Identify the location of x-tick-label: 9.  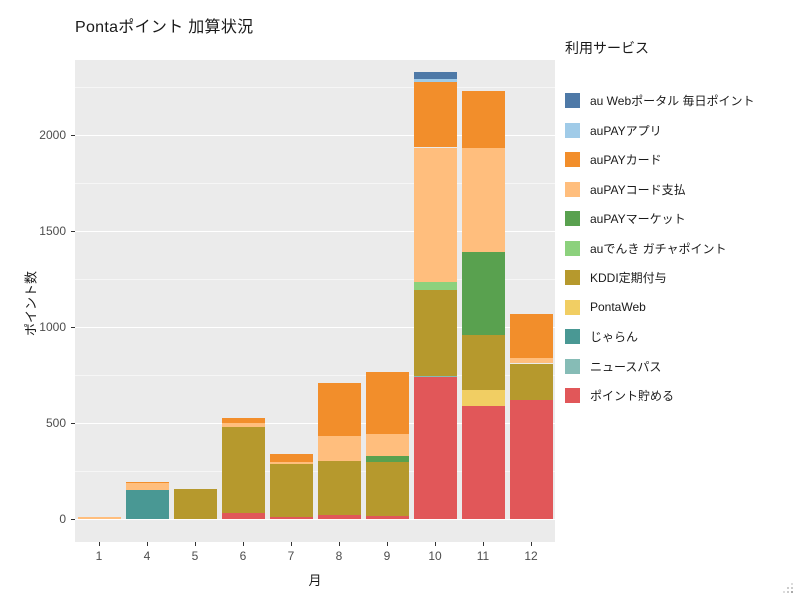
(387, 556).